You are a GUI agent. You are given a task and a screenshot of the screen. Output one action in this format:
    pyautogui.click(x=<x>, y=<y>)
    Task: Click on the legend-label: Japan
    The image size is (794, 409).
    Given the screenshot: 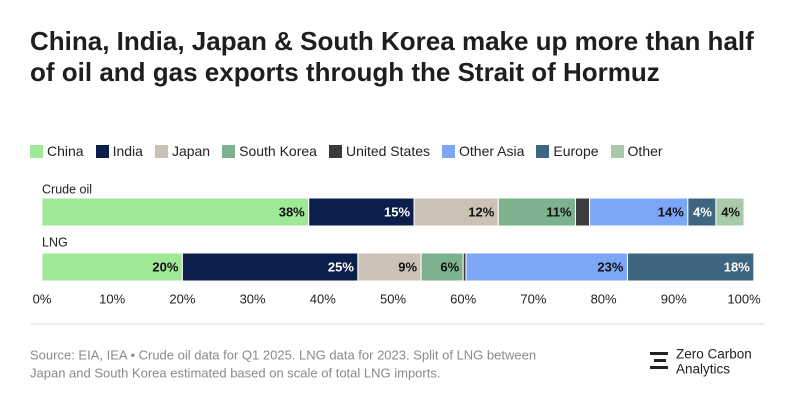 What is the action you would take?
    pyautogui.click(x=191, y=151)
    